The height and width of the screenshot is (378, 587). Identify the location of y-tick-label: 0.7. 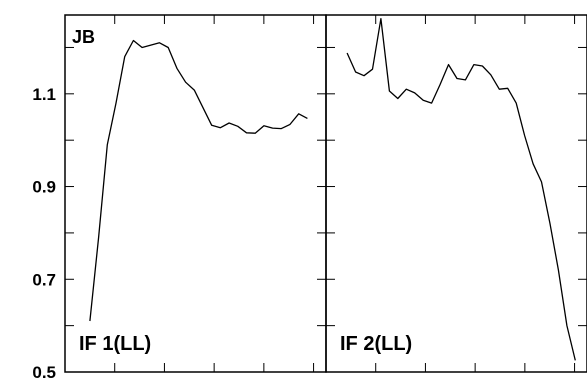
(44, 279).